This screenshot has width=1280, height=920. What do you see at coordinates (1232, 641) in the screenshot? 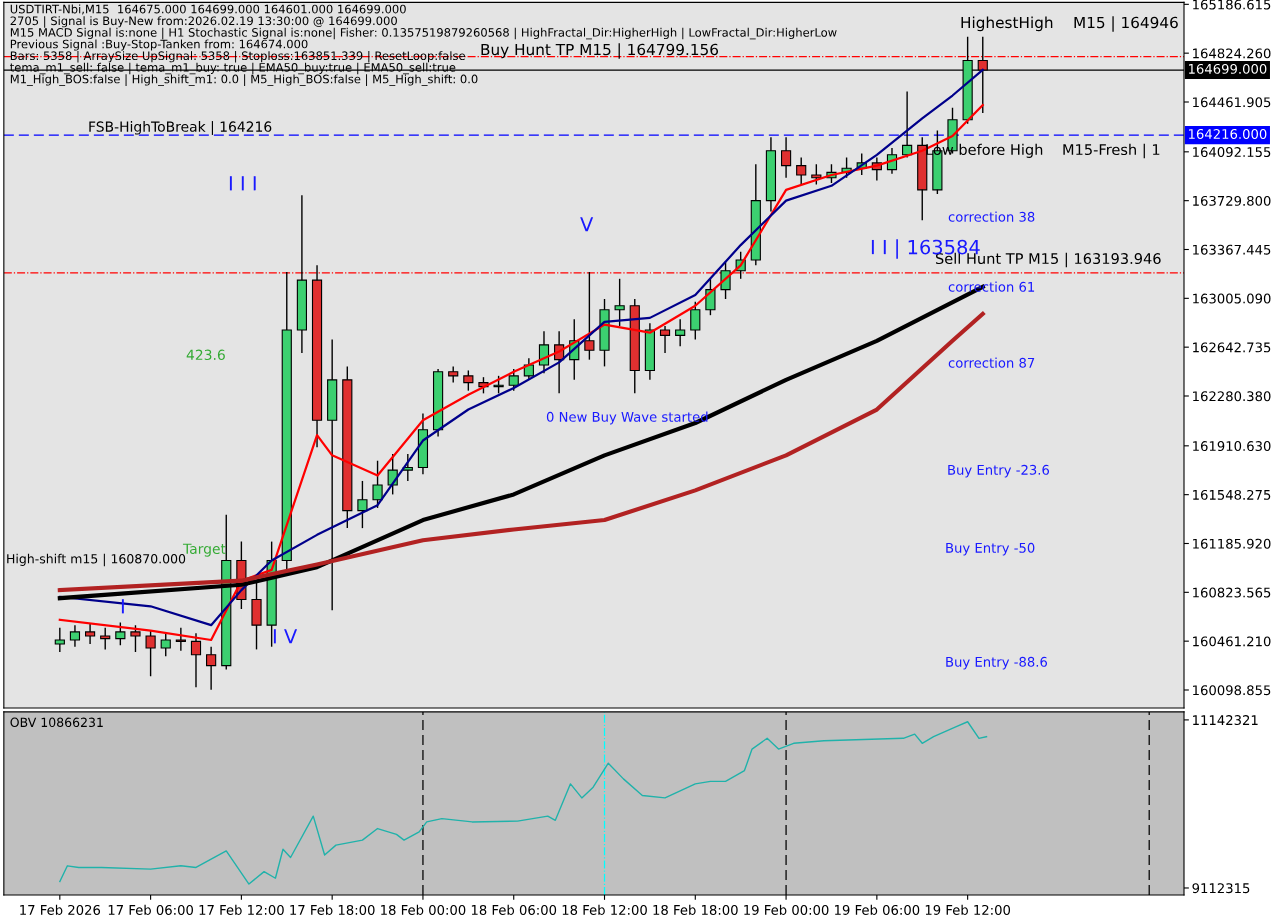
I see `y-tick-label: 160461.210` at bounding box center [1232, 641].